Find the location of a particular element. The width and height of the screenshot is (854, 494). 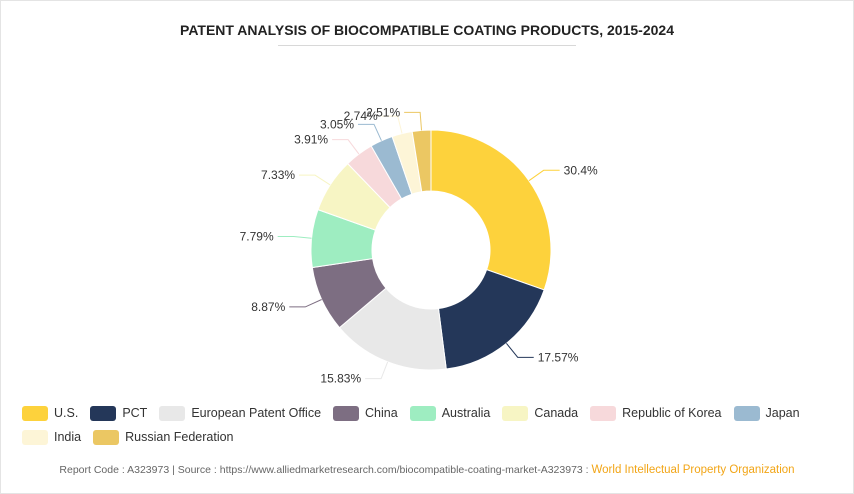

legend-label: European Patent Office is located at coordinates (256, 413).